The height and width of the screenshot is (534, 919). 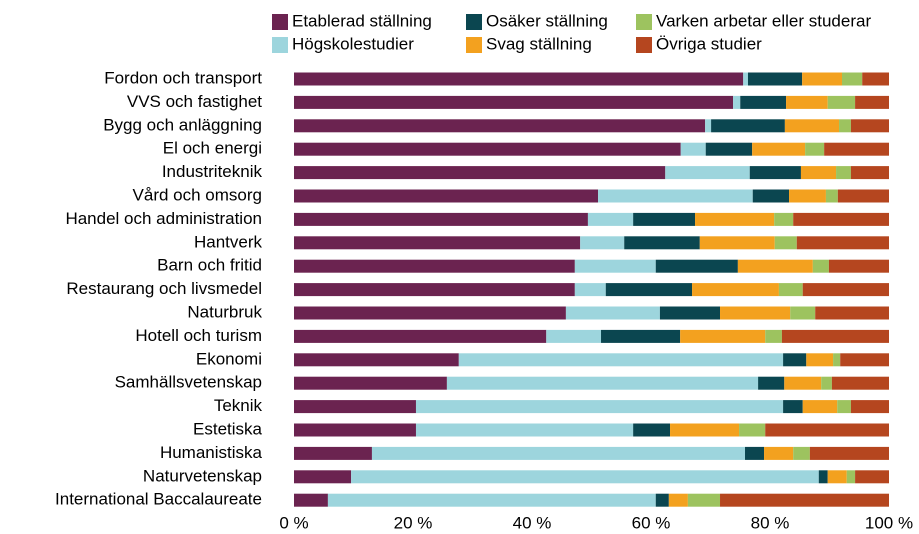 I want to click on x-tick-label: 40 %, so click(x=532, y=522).